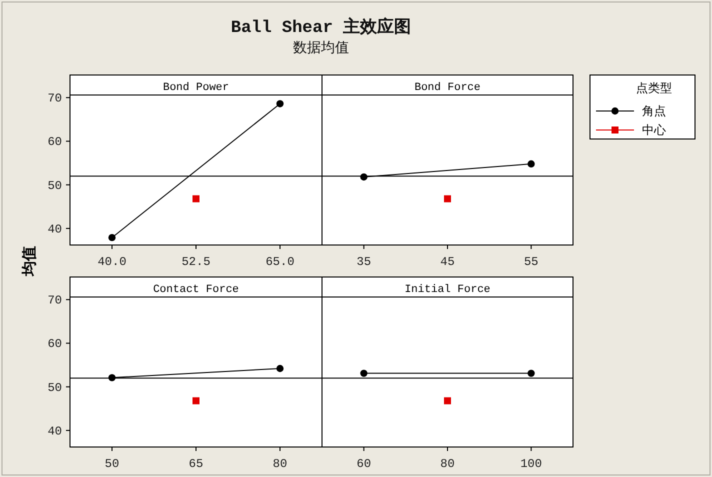  I want to click on legend-title: 点类型, so click(654, 89).